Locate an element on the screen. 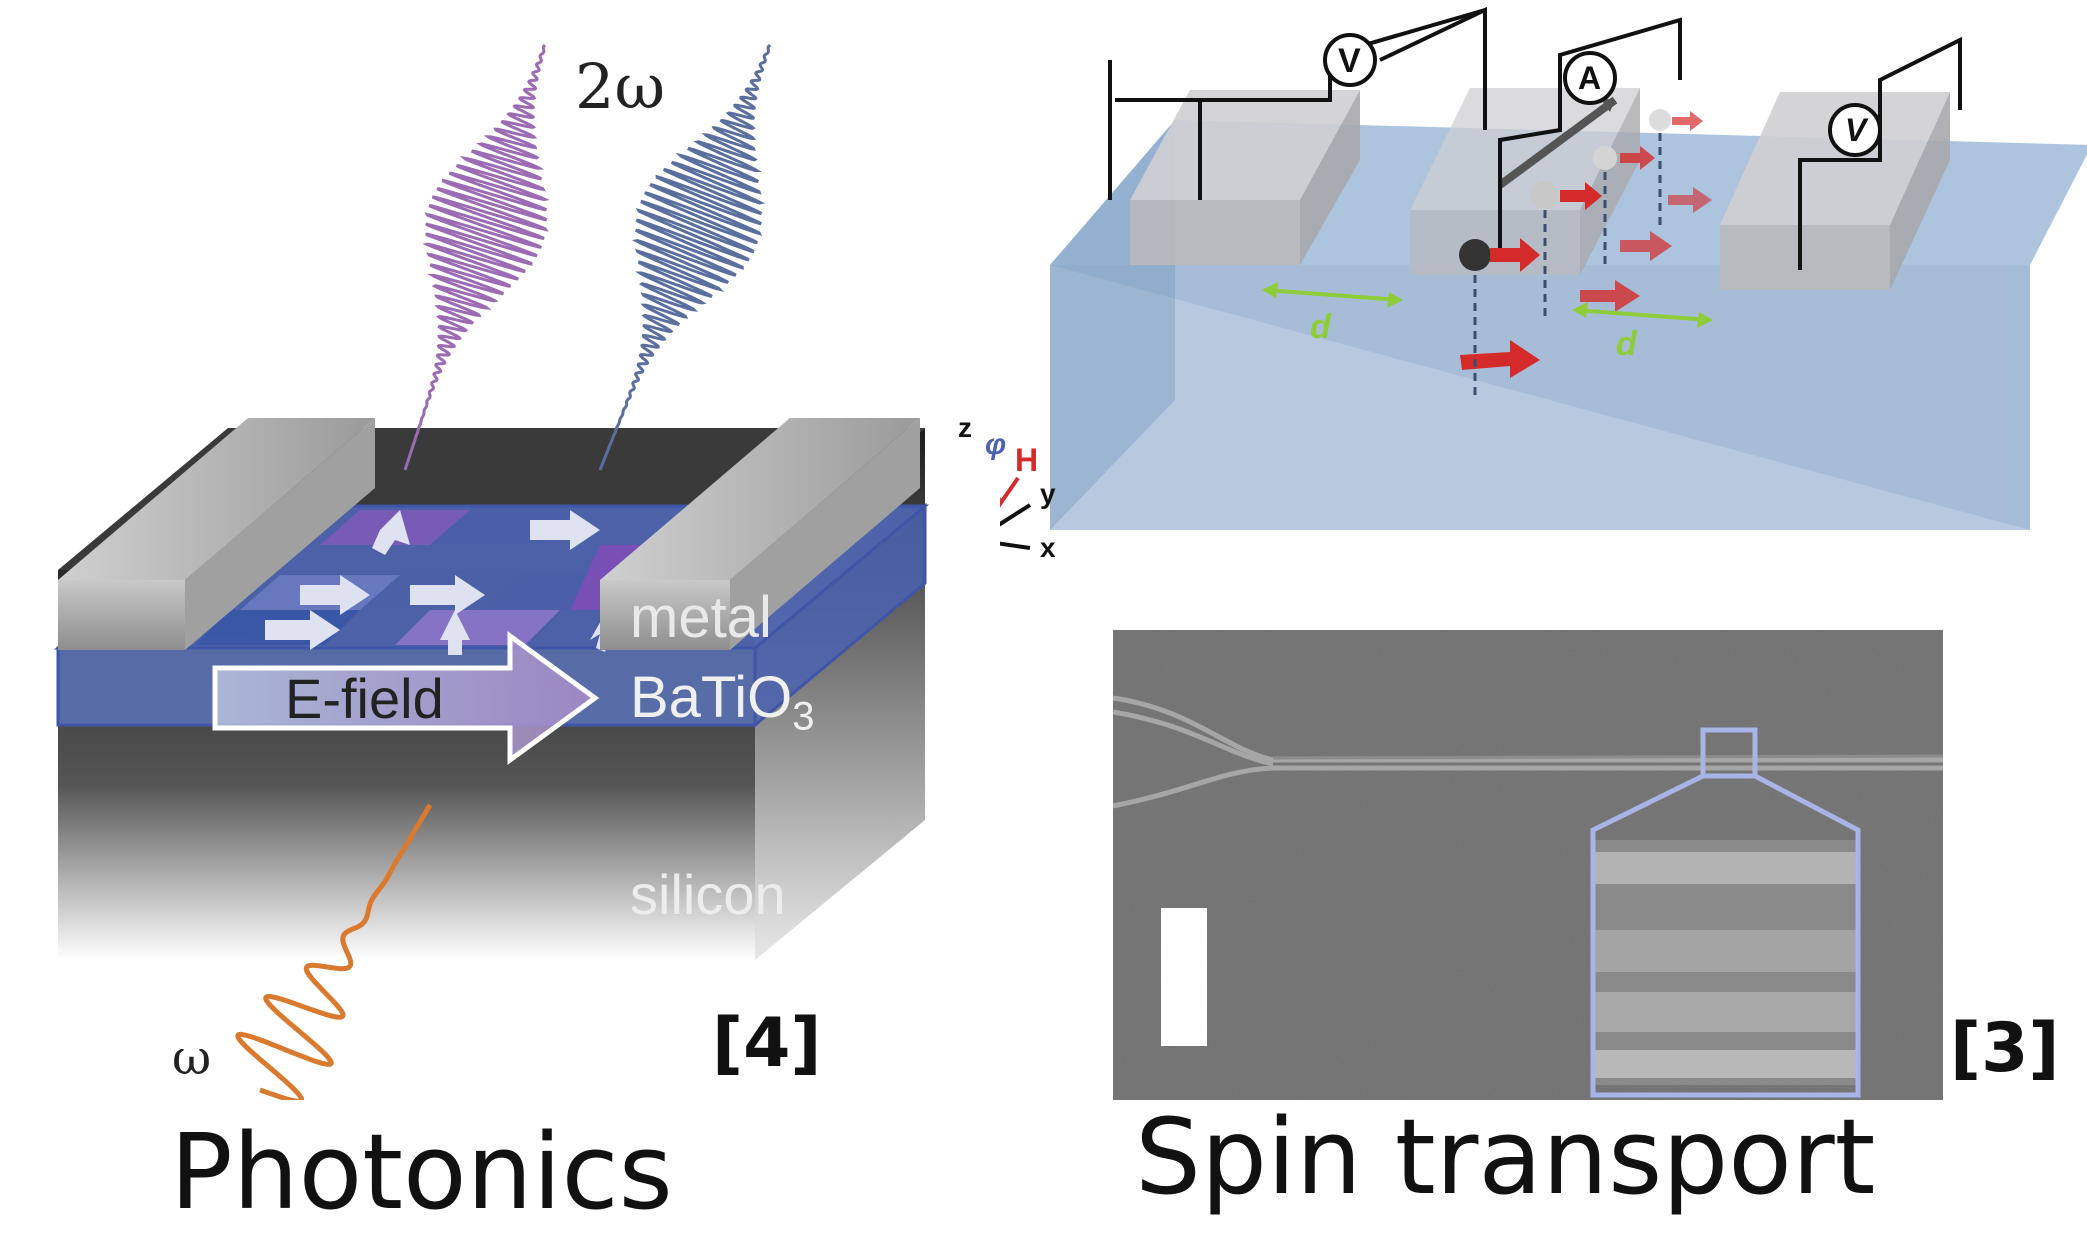  axis-y-label: y is located at coordinates (1048, 493).